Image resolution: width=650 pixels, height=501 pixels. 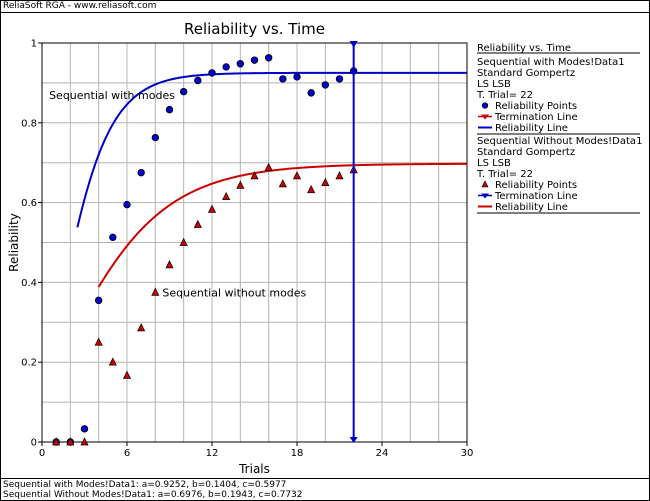 I want to click on y-axis-label: Reliability, so click(x=14, y=242).